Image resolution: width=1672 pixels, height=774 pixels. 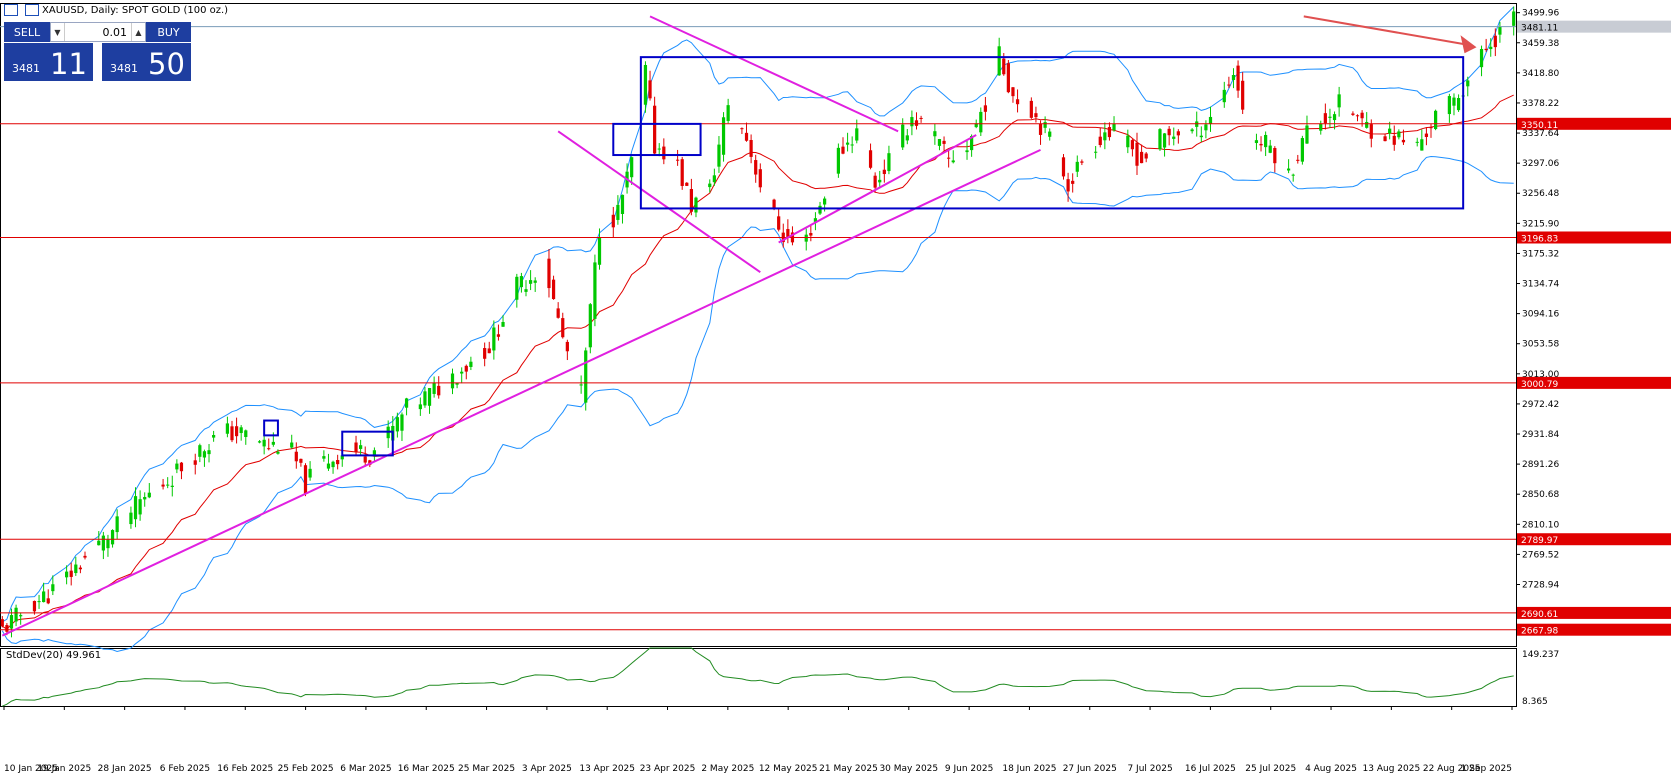 I want to click on buy-price-box: 3481 50, so click(x=146, y=62).